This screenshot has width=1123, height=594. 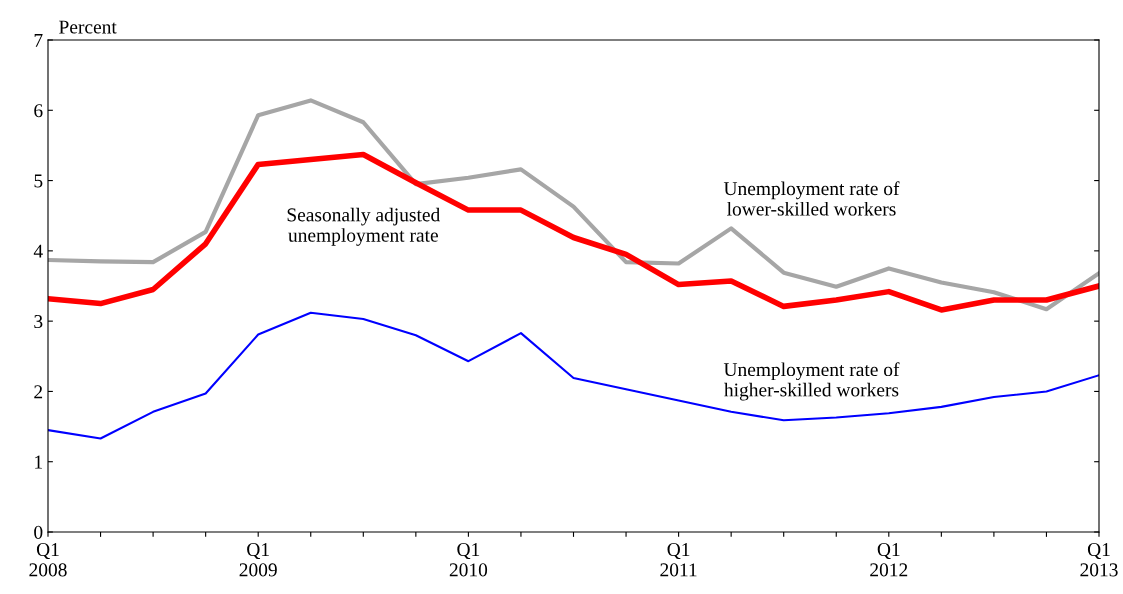 What do you see at coordinates (48, 560) in the screenshot?
I see `x-tick-label: Q1 2008` at bounding box center [48, 560].